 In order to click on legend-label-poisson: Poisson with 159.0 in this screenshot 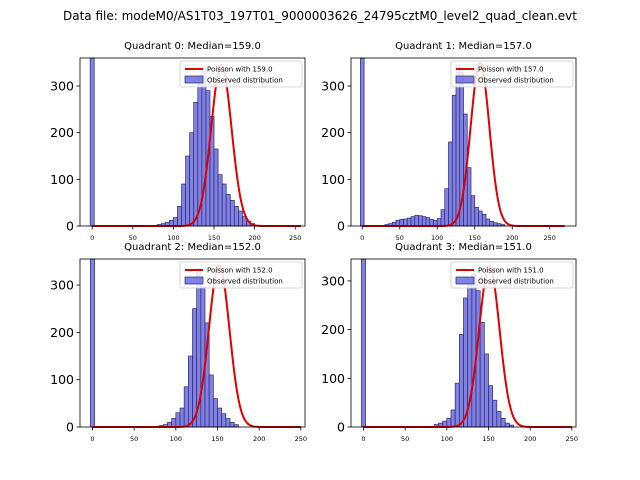, I will do `click(240, 70)`.